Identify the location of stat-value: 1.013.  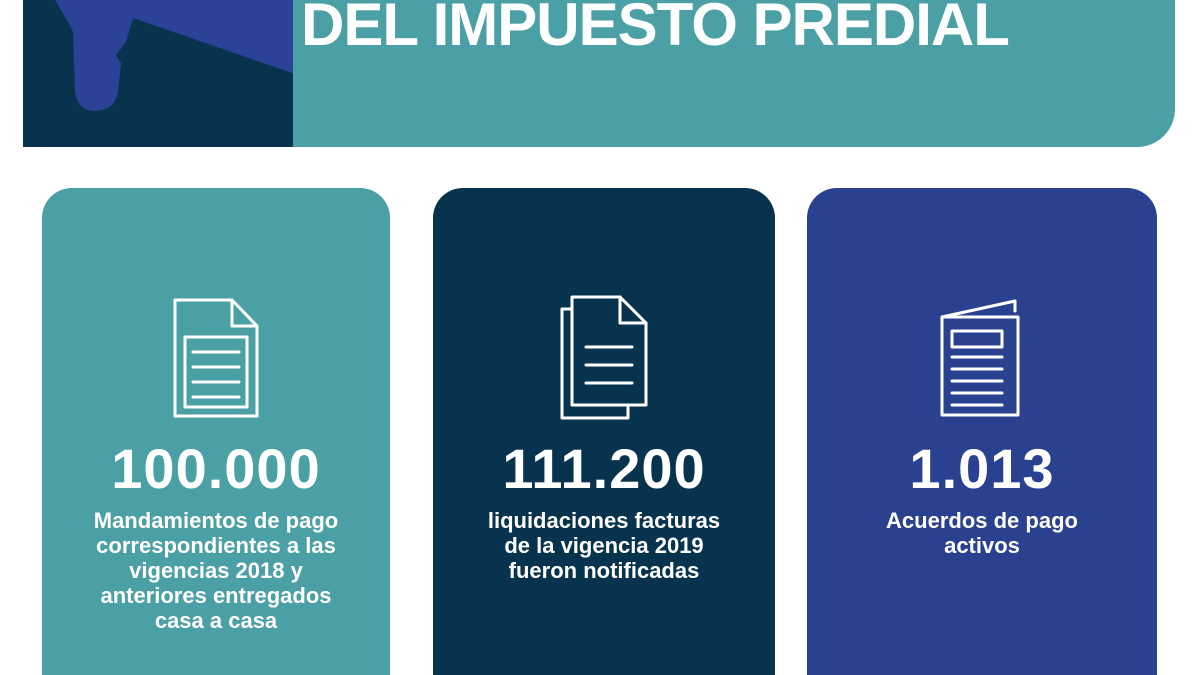
(982, 468).